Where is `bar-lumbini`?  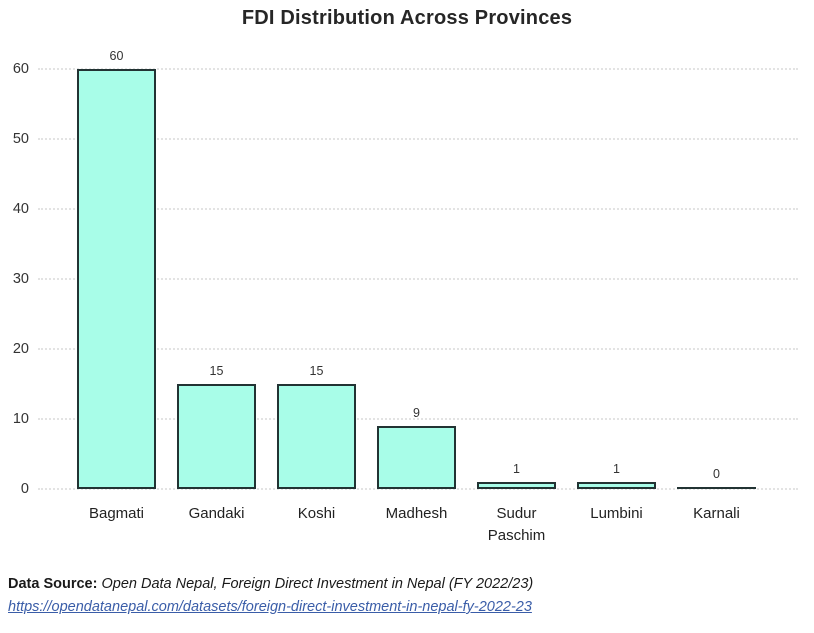
bar-lumbini is located at coordinates (616, 485).